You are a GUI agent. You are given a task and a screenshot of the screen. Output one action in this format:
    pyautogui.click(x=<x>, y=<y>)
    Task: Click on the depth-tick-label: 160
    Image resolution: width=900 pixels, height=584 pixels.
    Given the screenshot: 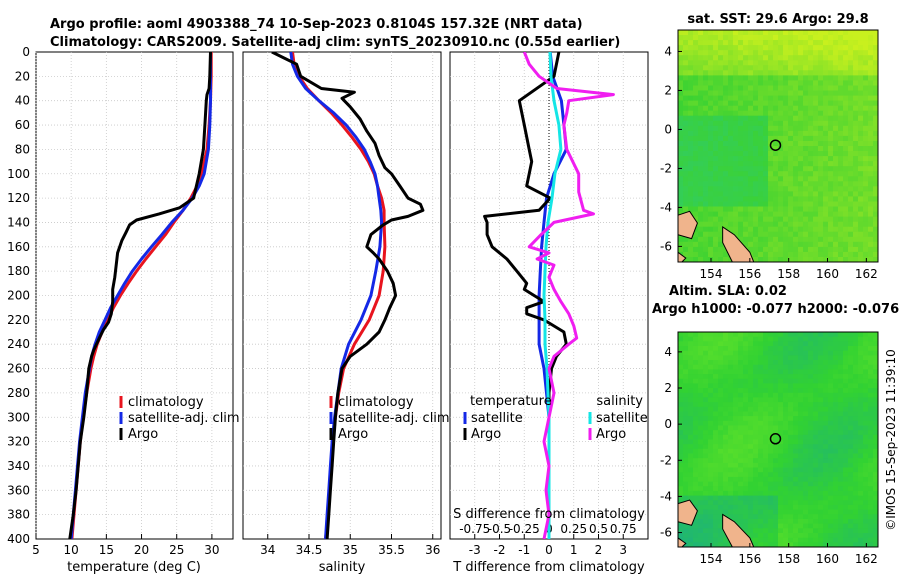 What is the action you would take?
    pyautogui.click(x=18, y=247)
    